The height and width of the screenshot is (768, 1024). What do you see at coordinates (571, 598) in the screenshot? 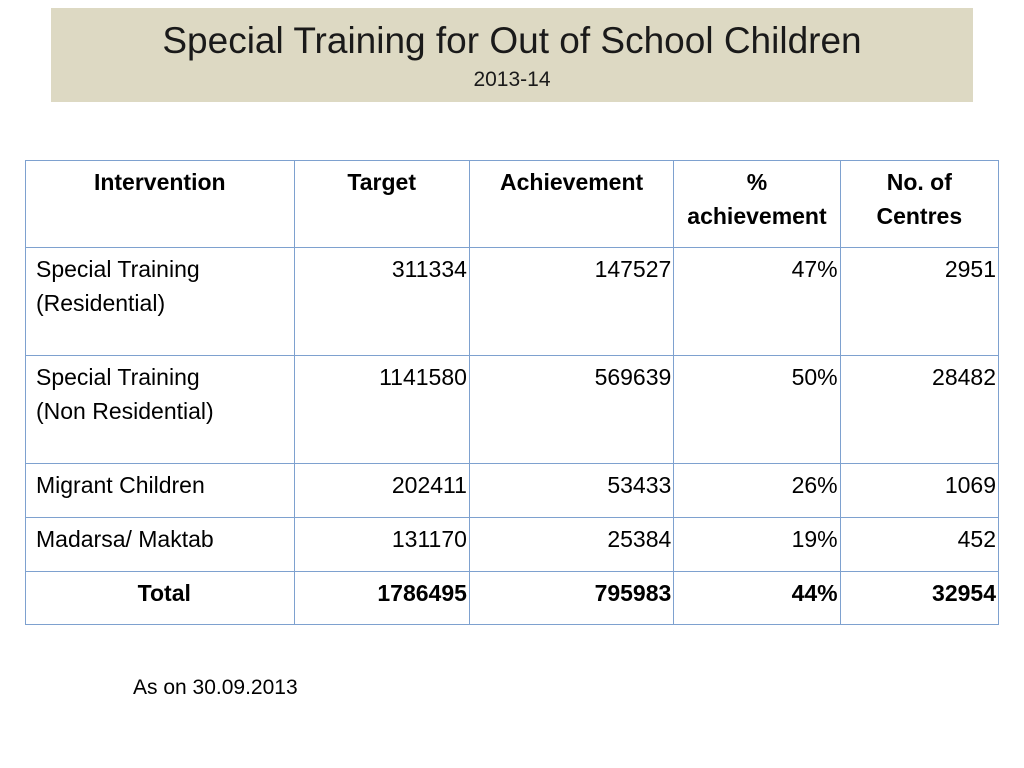
I see `total-achievement-cell: 795983` at bounding box center [571, 598].